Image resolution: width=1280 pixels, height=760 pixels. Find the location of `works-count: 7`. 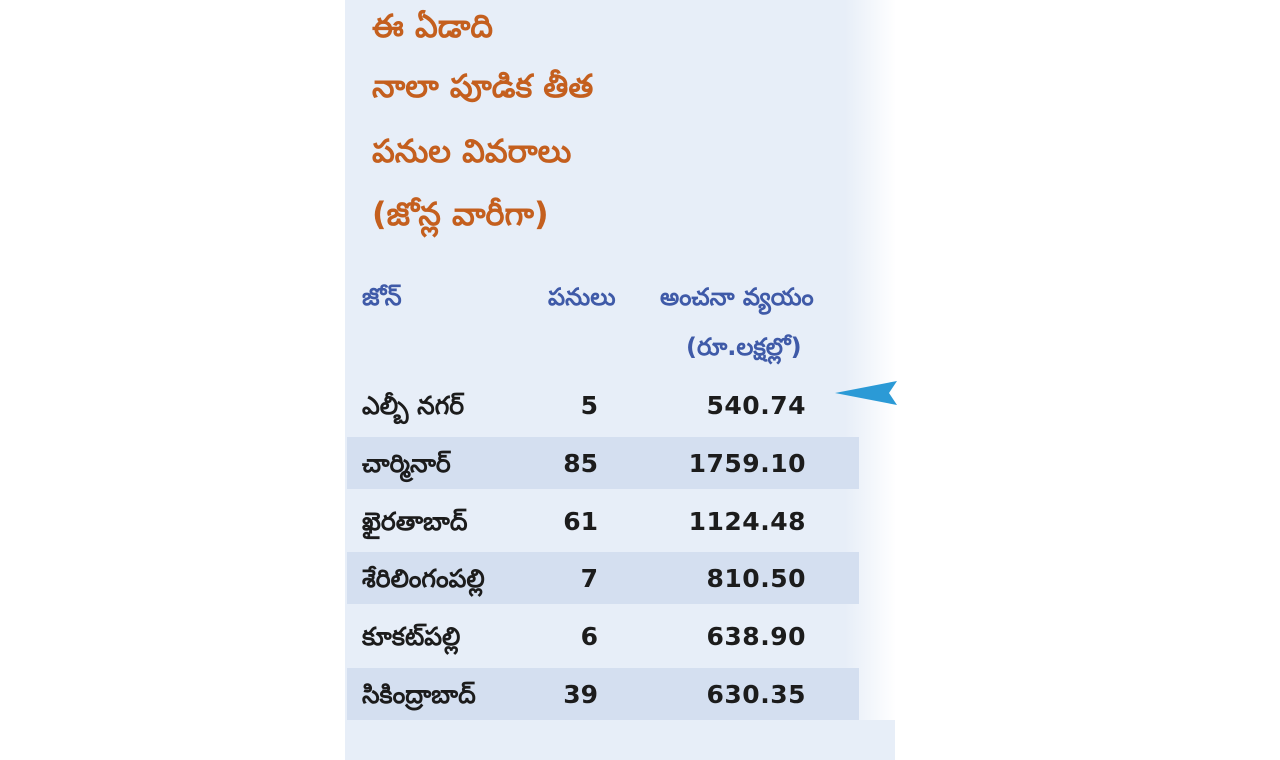

works-count: 7 is located at coordinates (589, 578).